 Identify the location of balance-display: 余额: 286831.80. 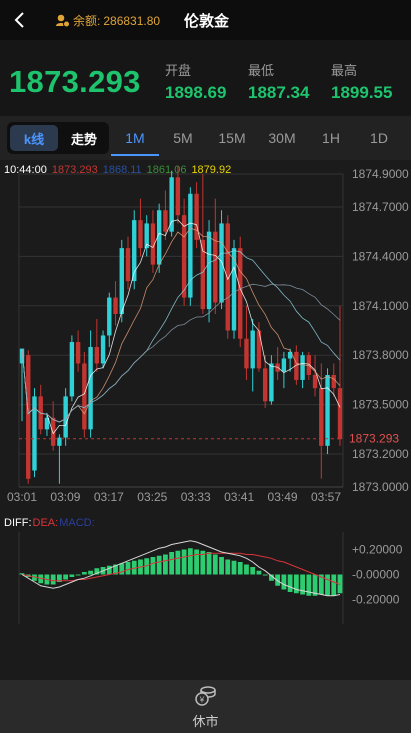
(107, 20).